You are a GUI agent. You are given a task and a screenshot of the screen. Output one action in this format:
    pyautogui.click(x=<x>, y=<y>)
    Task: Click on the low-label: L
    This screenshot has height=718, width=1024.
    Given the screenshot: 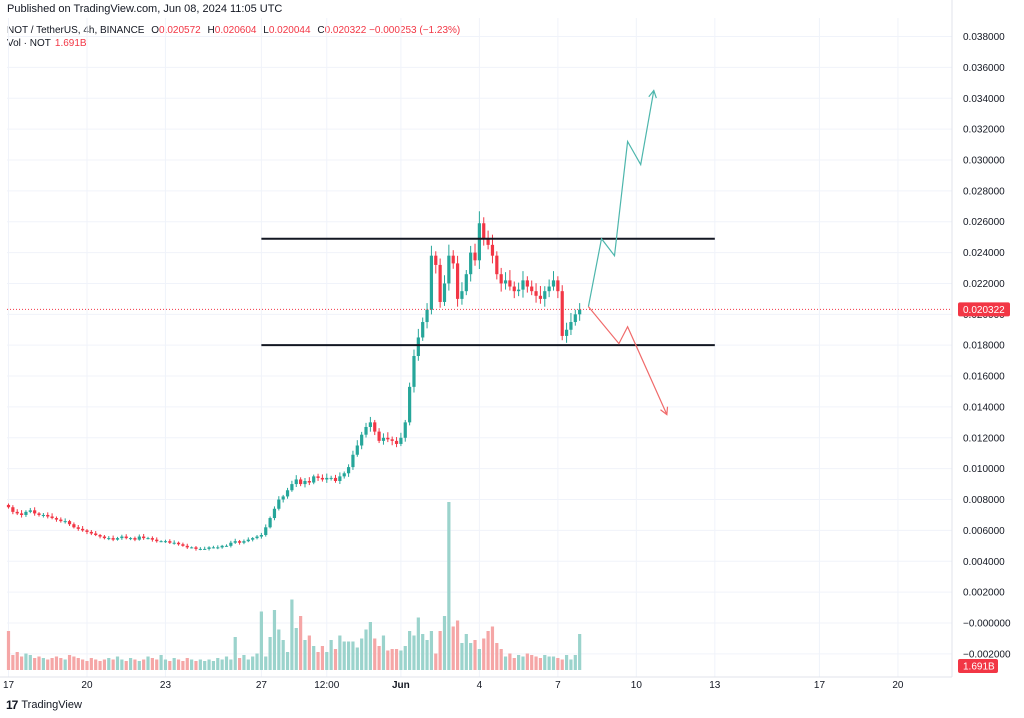 What is the action you would take?
    pyautogui.click(x=266, y=30)
    